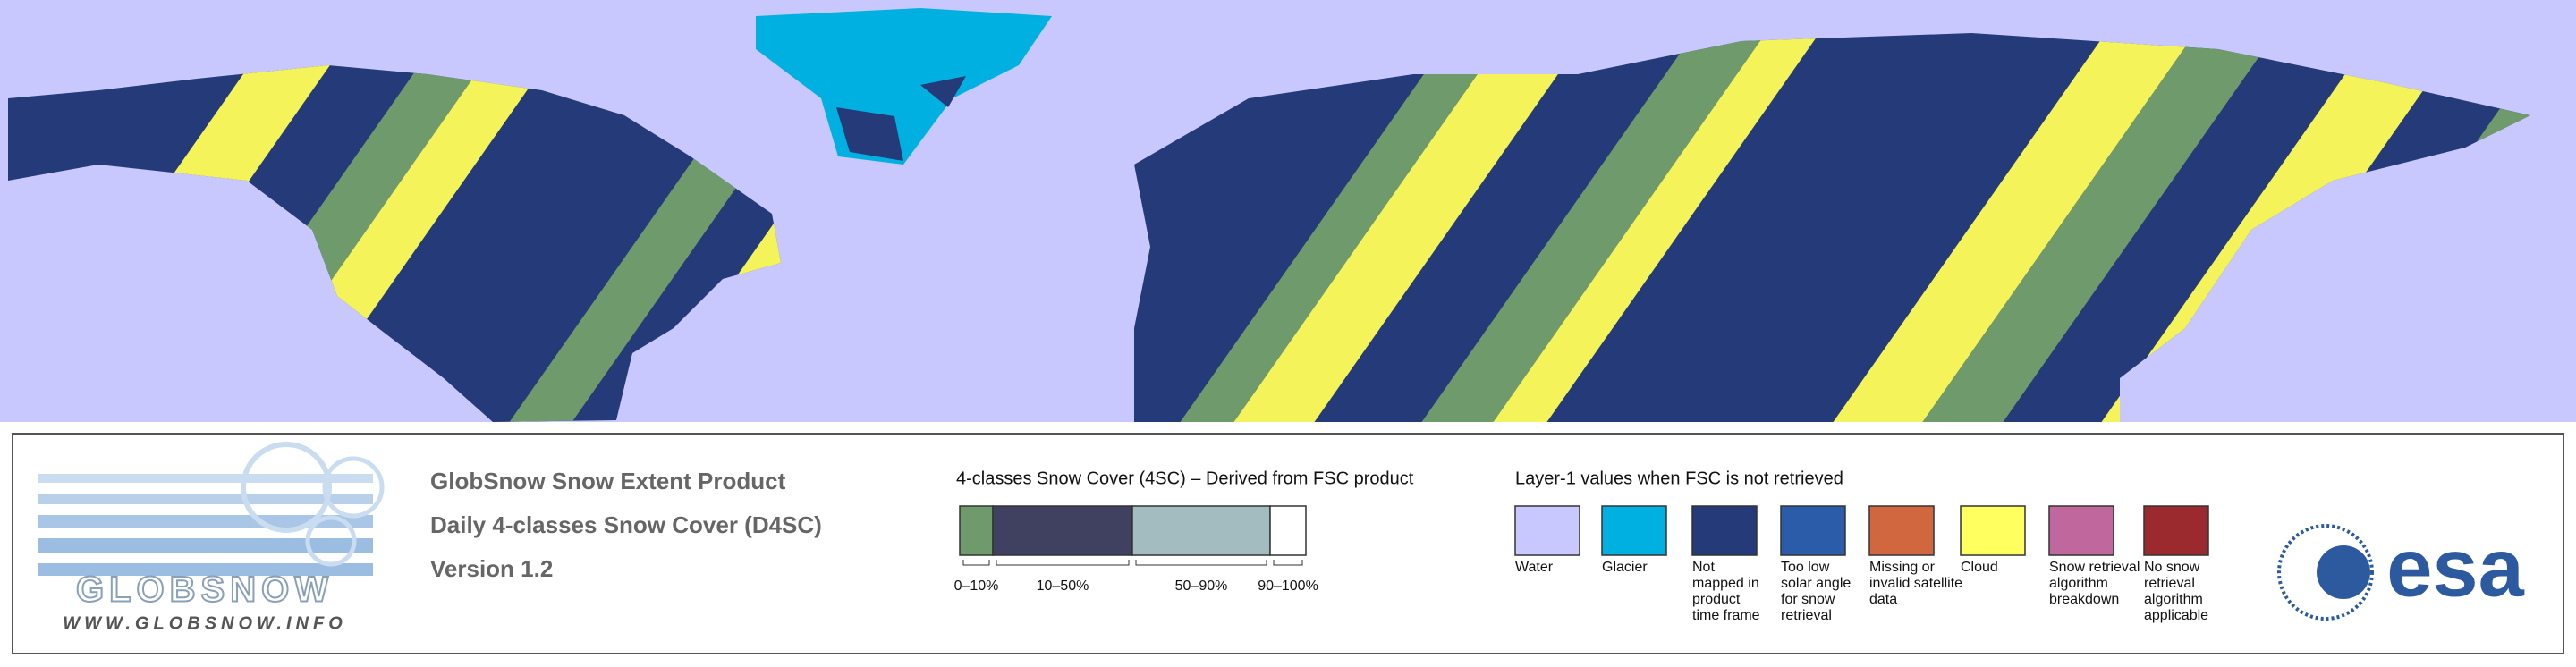 The image size is (2576, 667). I want to click on legend-label: applicable, so click(2176, 616).